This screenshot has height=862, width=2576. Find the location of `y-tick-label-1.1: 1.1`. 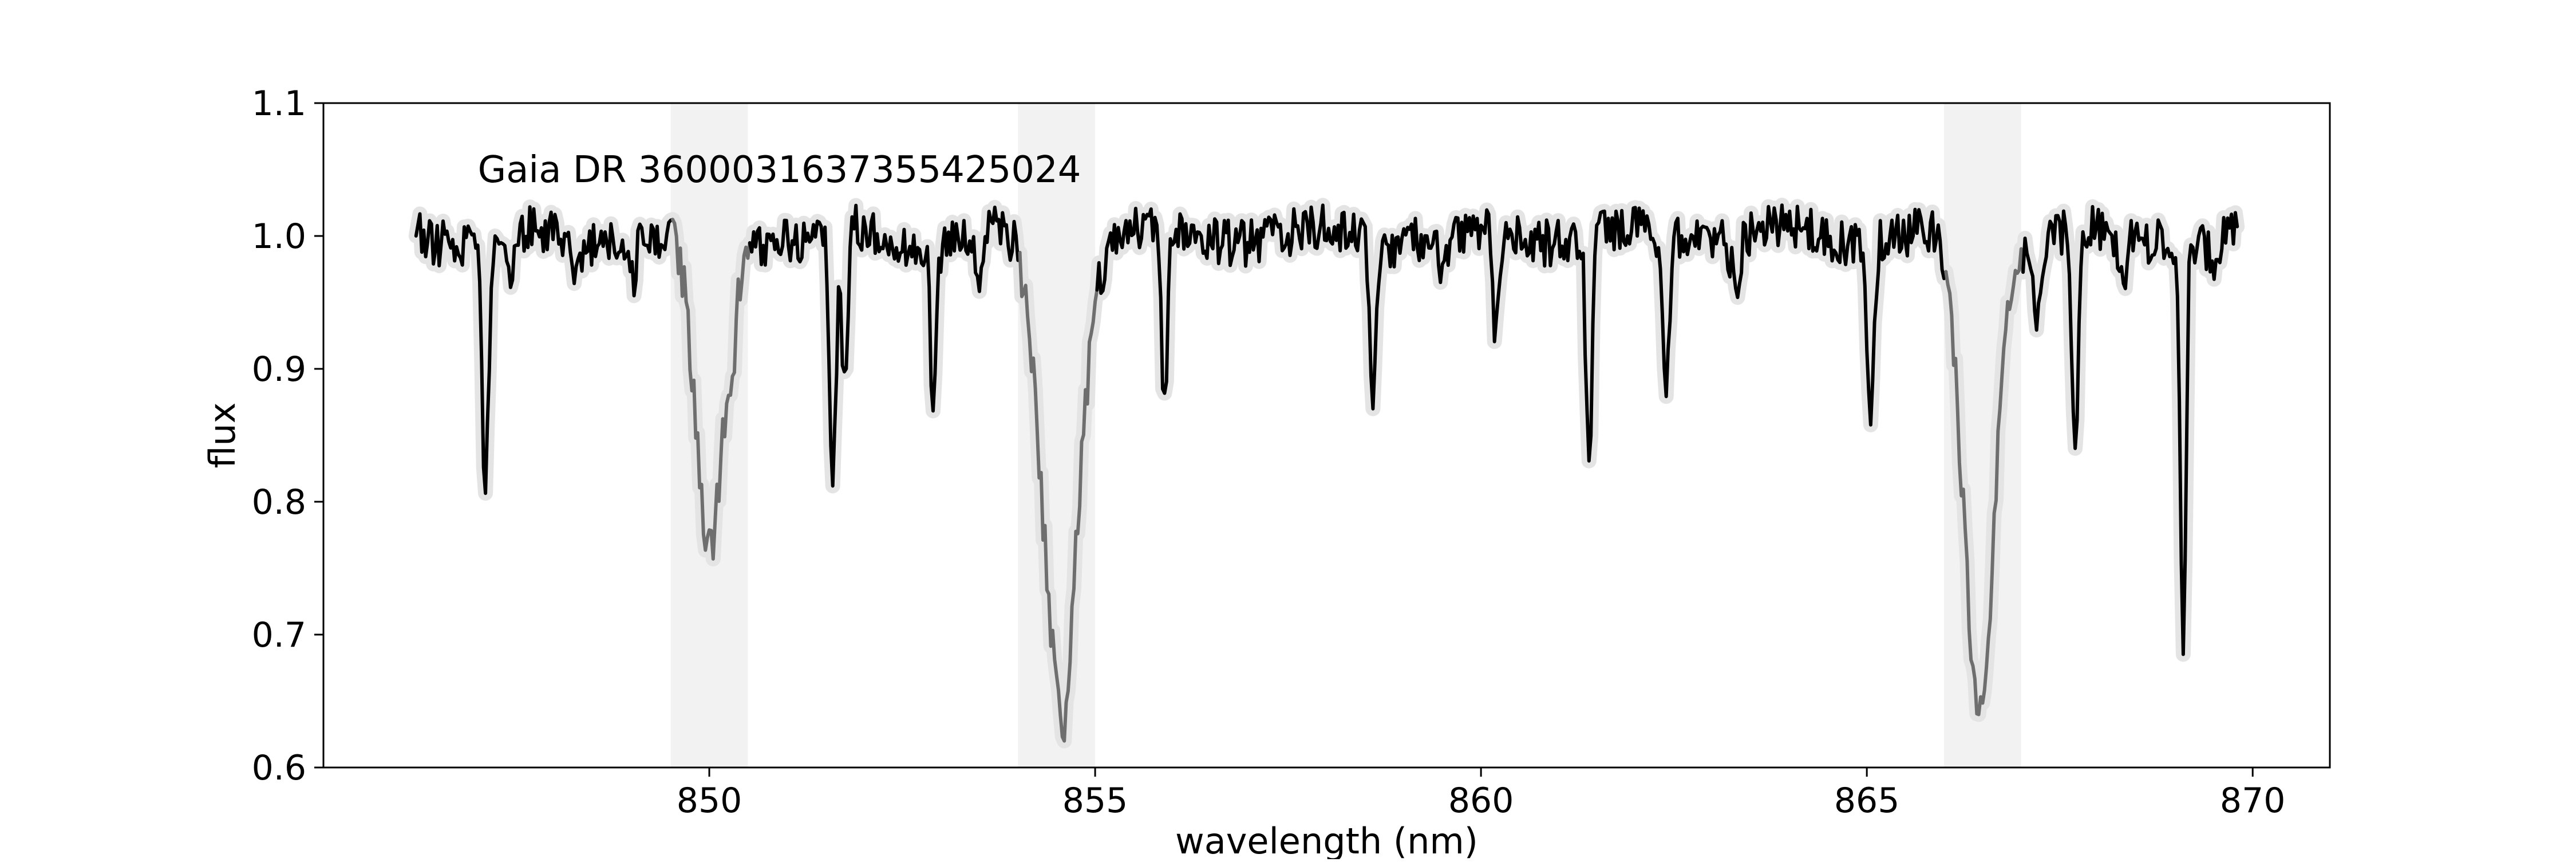

y-tick-label-1.1: 1.1 is located at coordinates (279, 104).